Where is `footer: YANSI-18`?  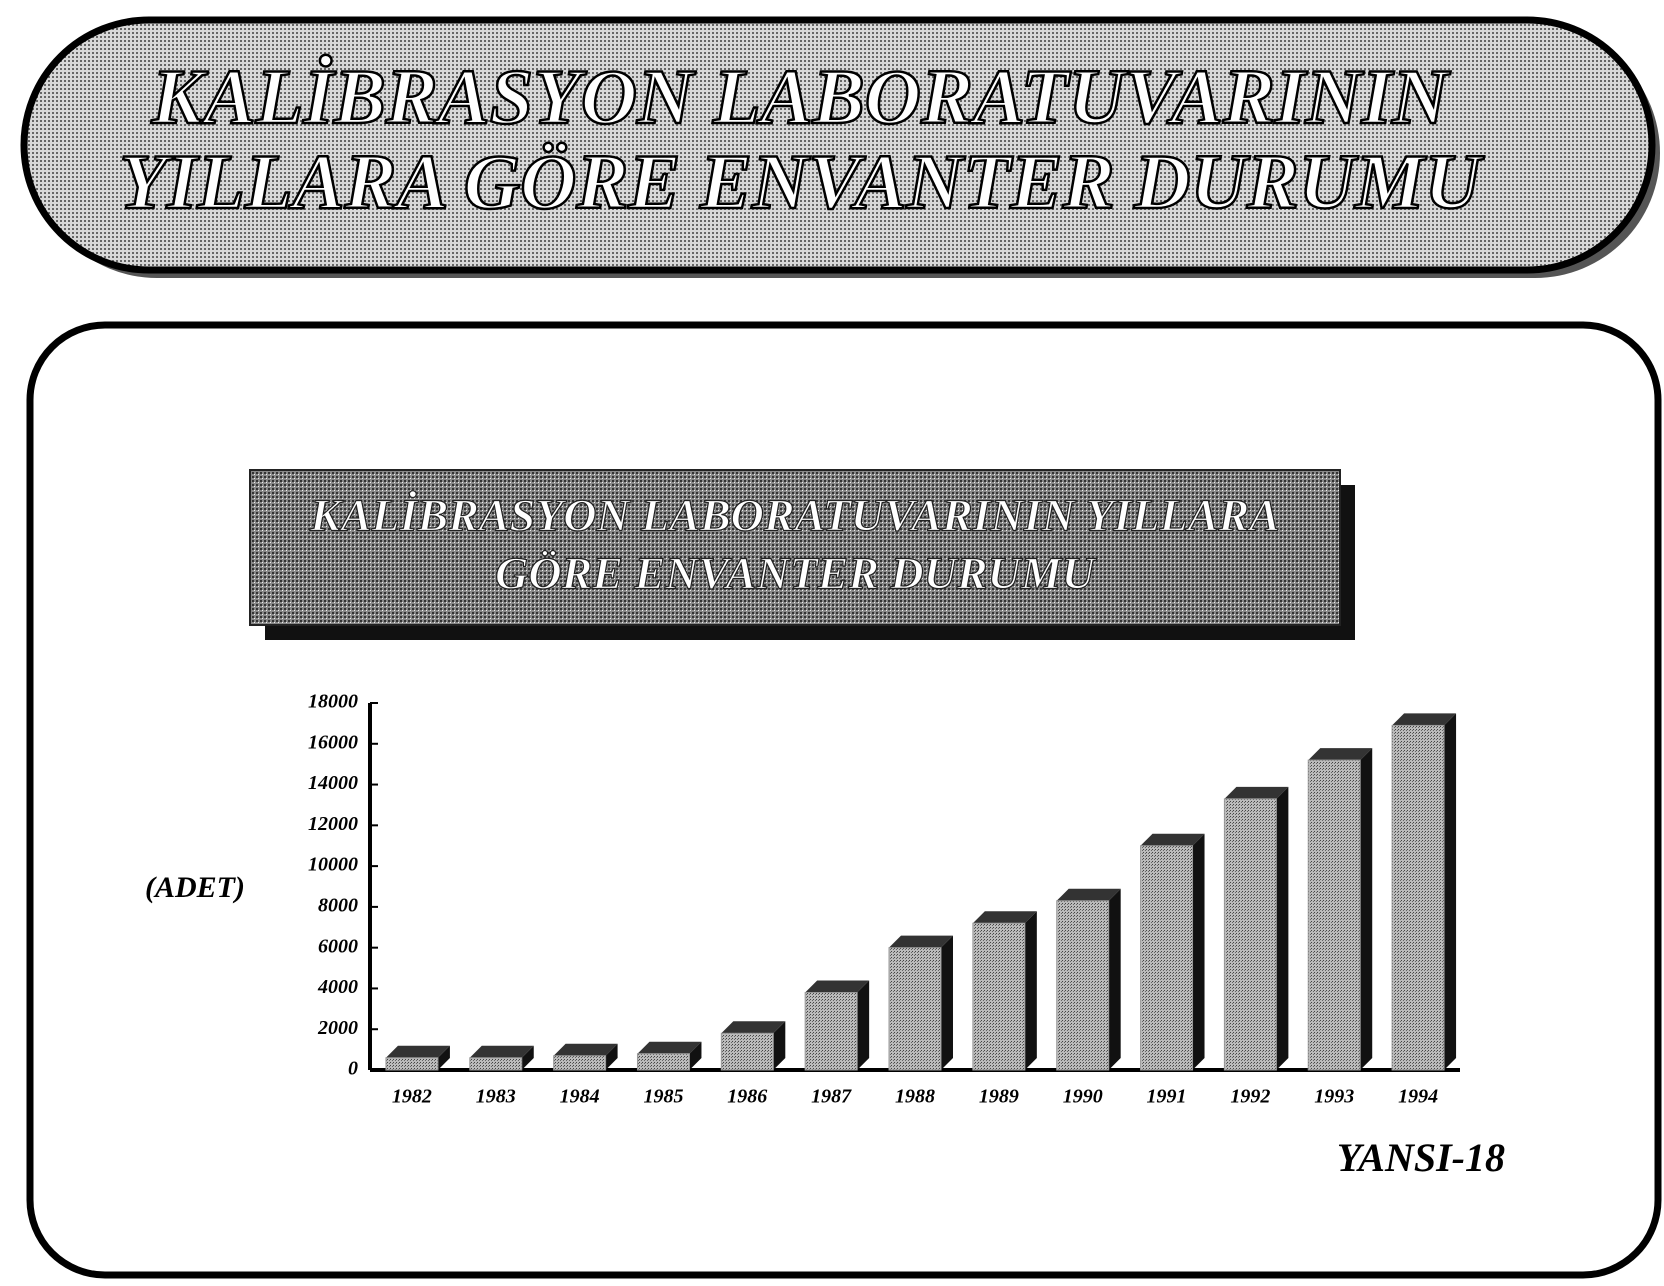 footer: YANSI-18 is located at coordinates (1421, 1157).